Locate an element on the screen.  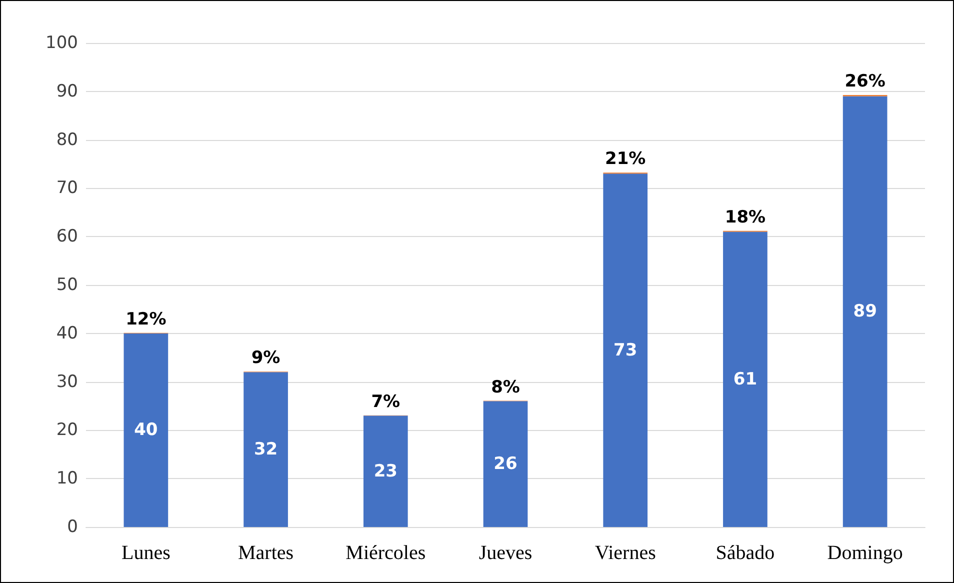
x-tick-label: Martes is located at coordinates (266, 553).